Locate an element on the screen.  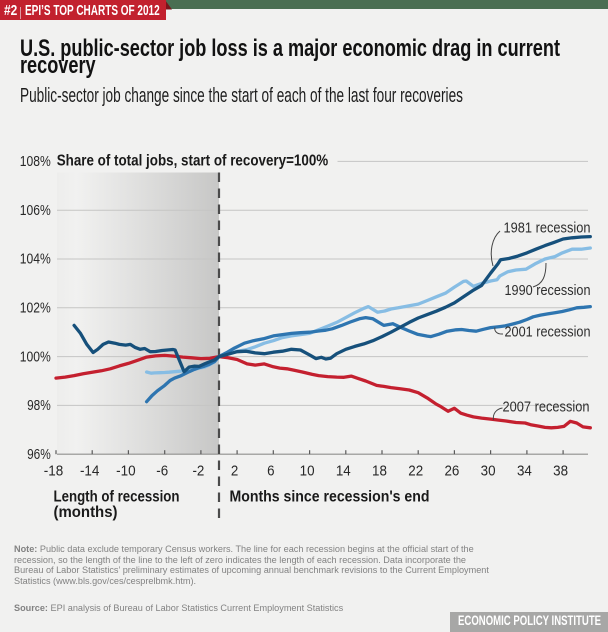
svg-text: 106% is located at coordinates (35, 210).